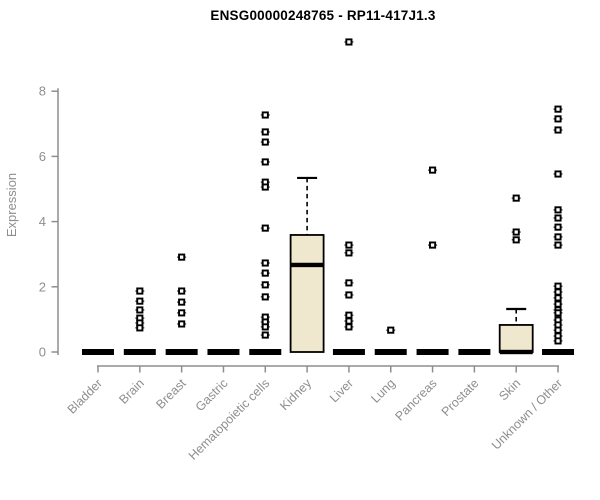 This screenshot has height=500, width=600. Describe the element at coordinates (98, 352) in the screenshot. I see `zero-box-bladder` at that location.